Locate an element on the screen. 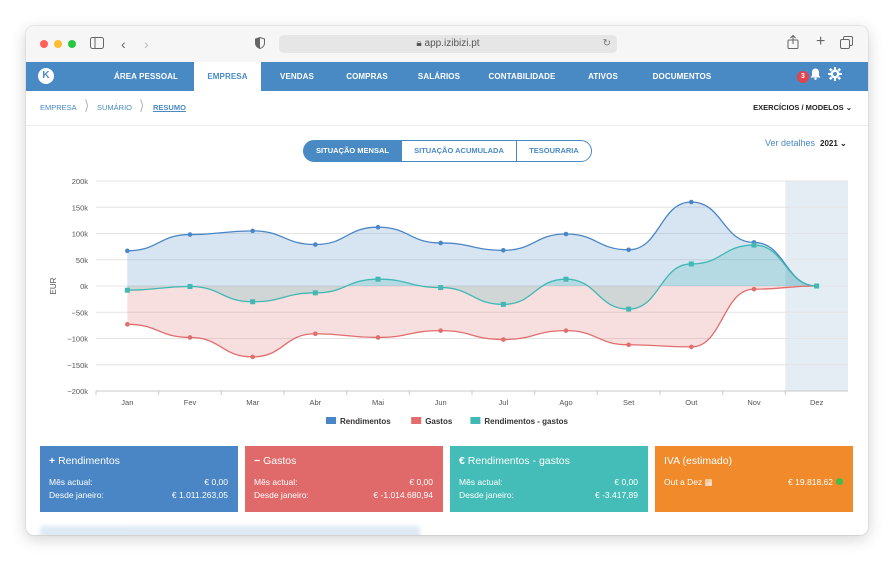  close-window-button is located at coordinates (44, 44).